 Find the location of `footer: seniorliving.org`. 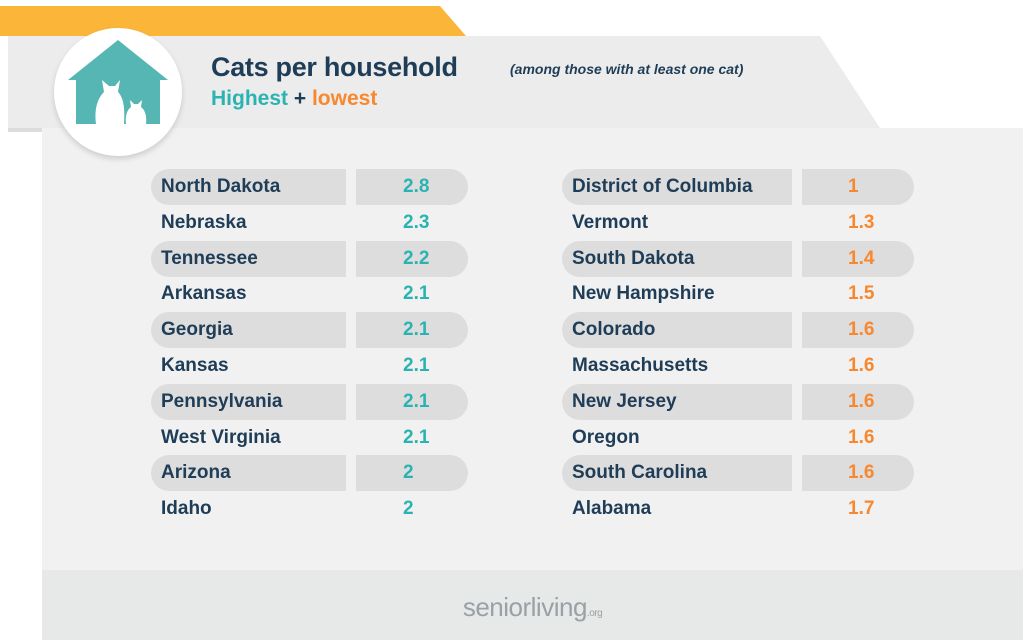

footer: seniorliving.org is located at coordinates (532, 605).